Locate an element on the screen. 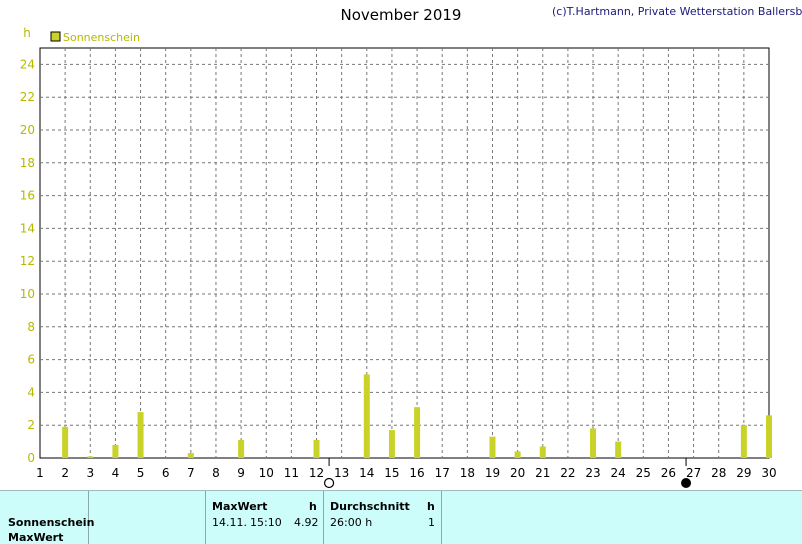 The image size is (802, 544). x-tick-label: 7 is located at coordinates (191, 473).